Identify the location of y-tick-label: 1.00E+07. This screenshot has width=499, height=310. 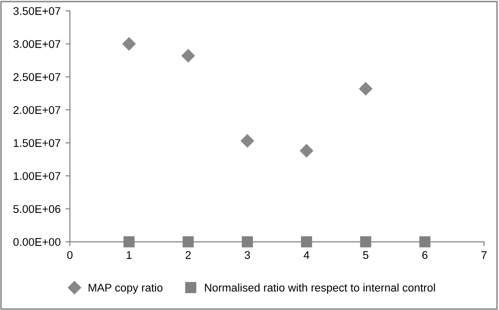
(37, 176).